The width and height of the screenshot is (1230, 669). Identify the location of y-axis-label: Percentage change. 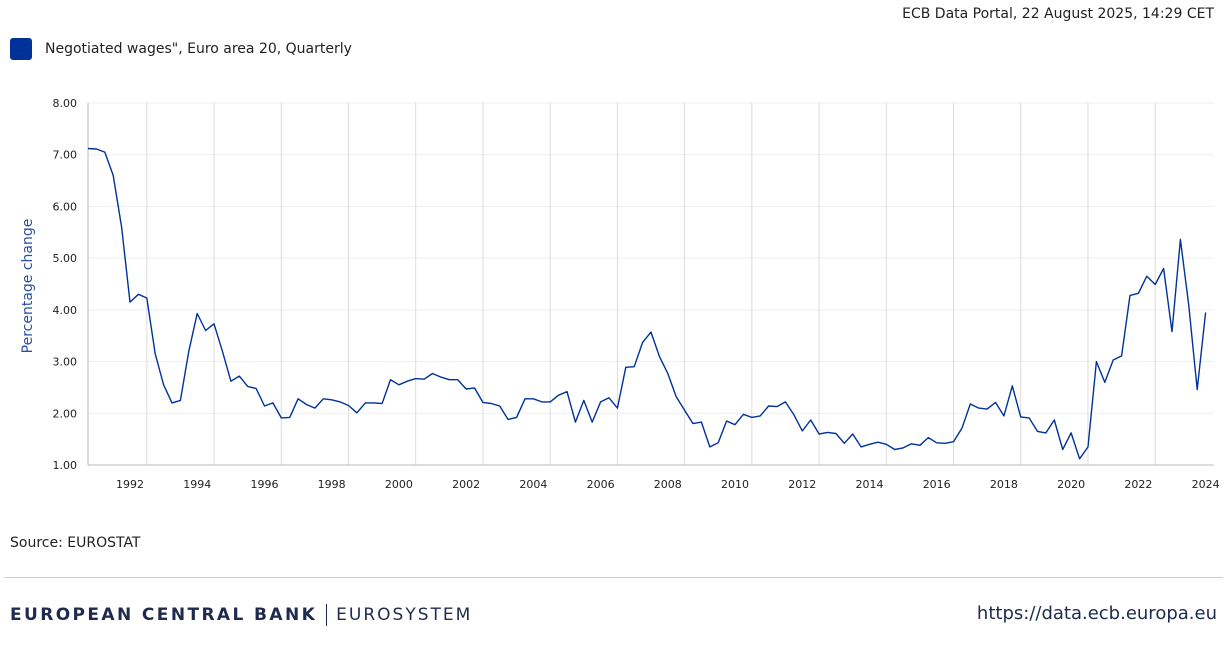
(28, 286).